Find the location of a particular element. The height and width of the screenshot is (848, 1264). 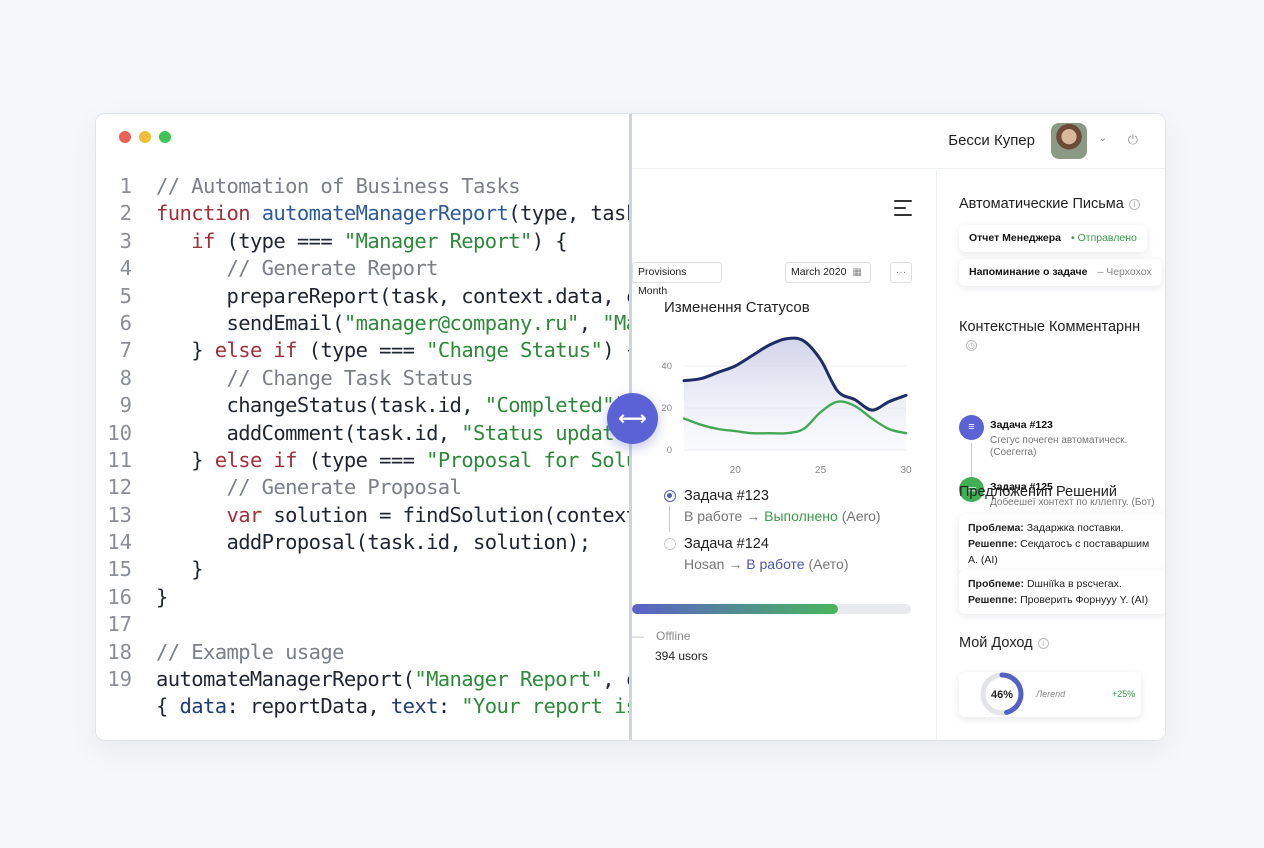

code-line: 1 // Automation of Business Tasks is located at coordinates (363, 186).